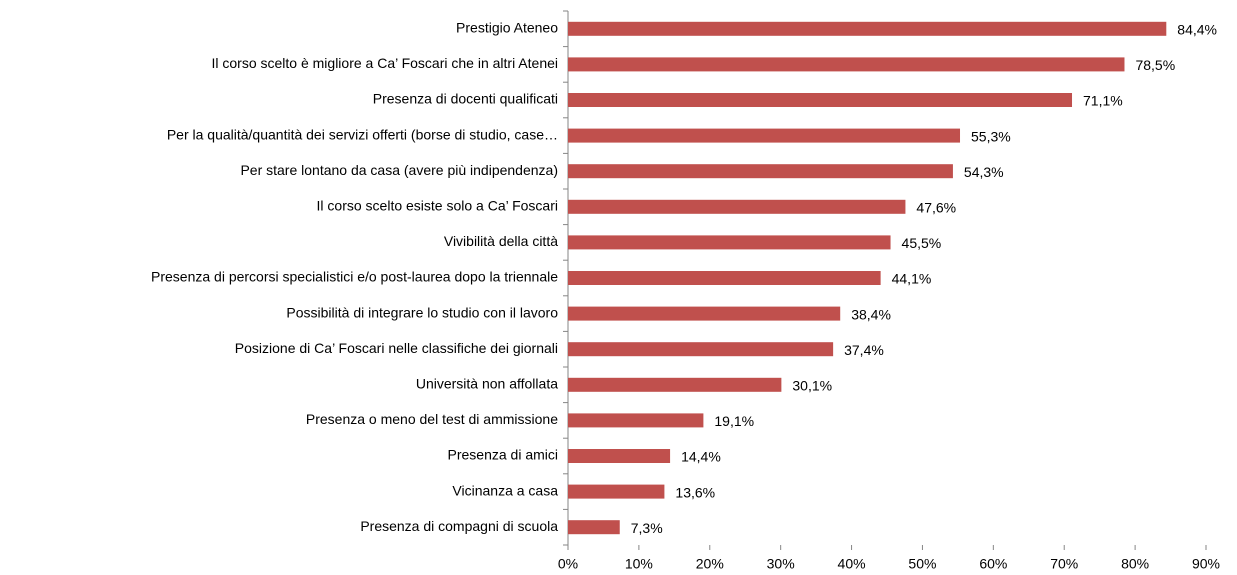 The image size is (1237, 575). I want to click on value-label: 55,3%, so click(991, 136).